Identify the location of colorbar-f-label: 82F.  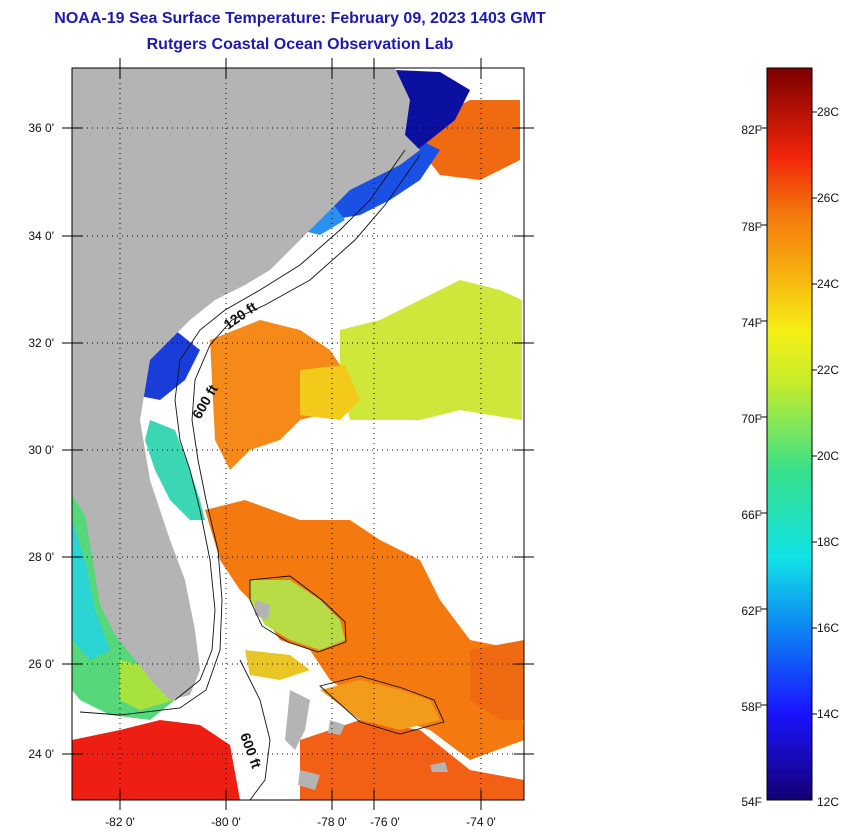
(751, 130).